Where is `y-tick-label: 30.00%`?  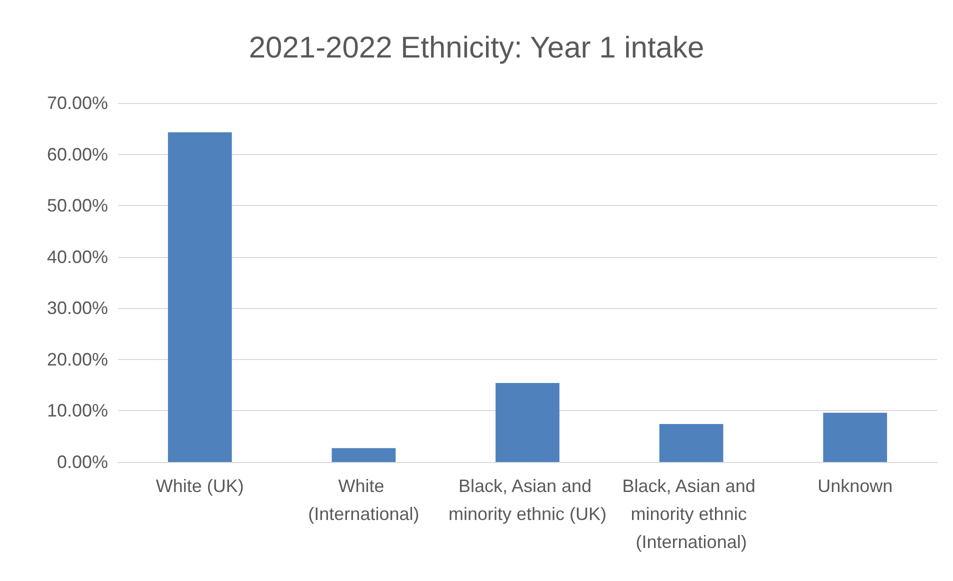
y-tick-label: 30.00% is located at coordinates (77, 308).